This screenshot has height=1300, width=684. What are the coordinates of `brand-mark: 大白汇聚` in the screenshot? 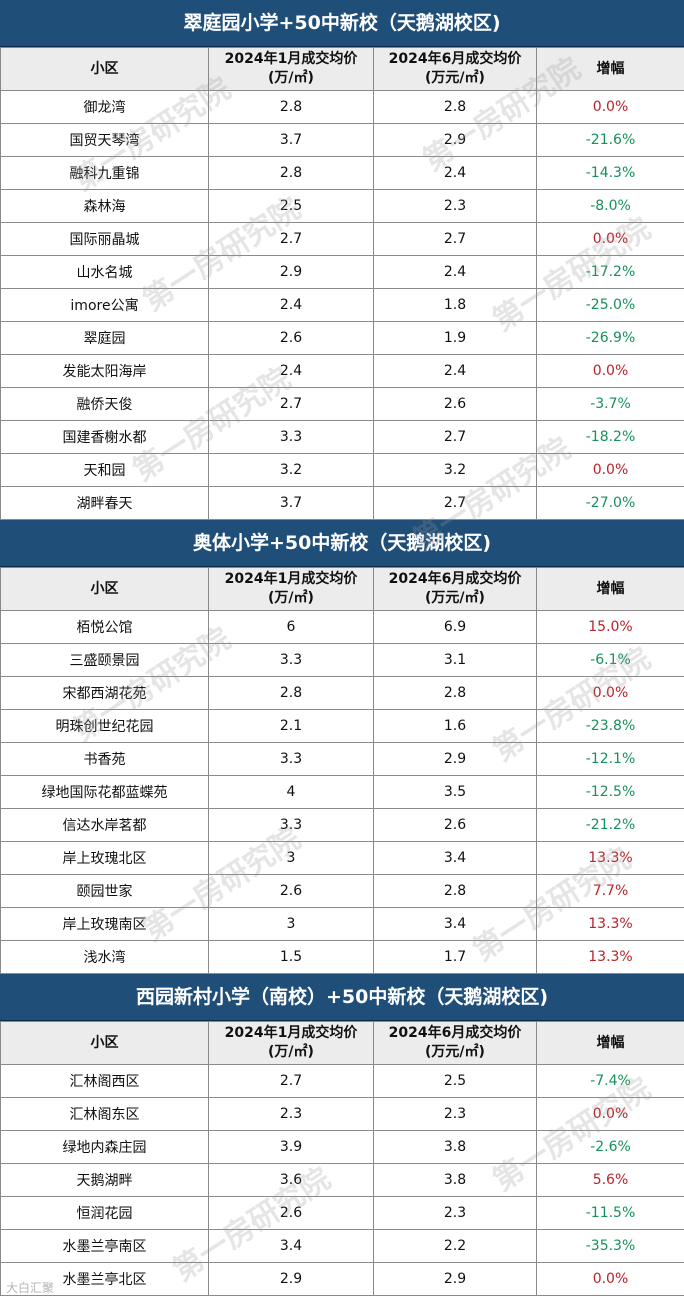 It's located at (30, 1288).